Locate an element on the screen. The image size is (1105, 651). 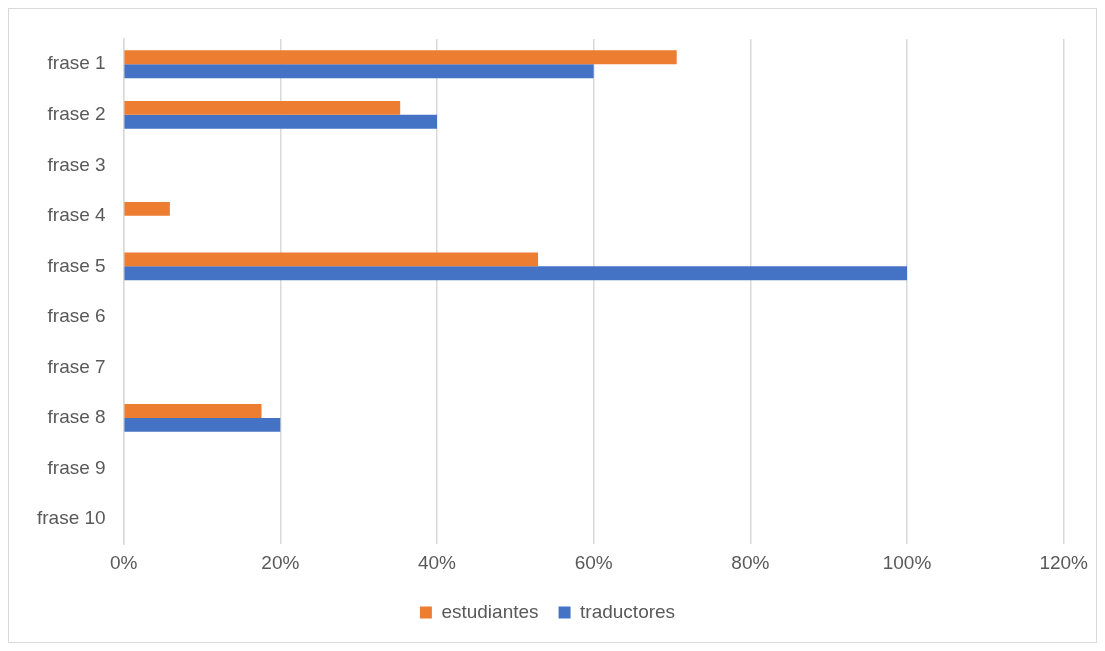
x-tick-label: 40% is located at coordinates (437, 562).